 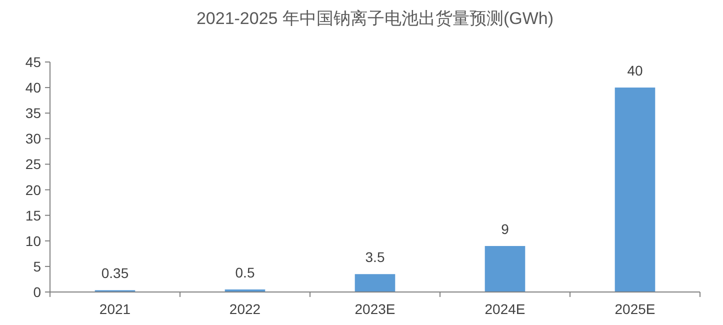 What do you see at coordinates (33, 164) in the screenshot?
I see `y-tick-label: 25` at bounding box center [33, 164].